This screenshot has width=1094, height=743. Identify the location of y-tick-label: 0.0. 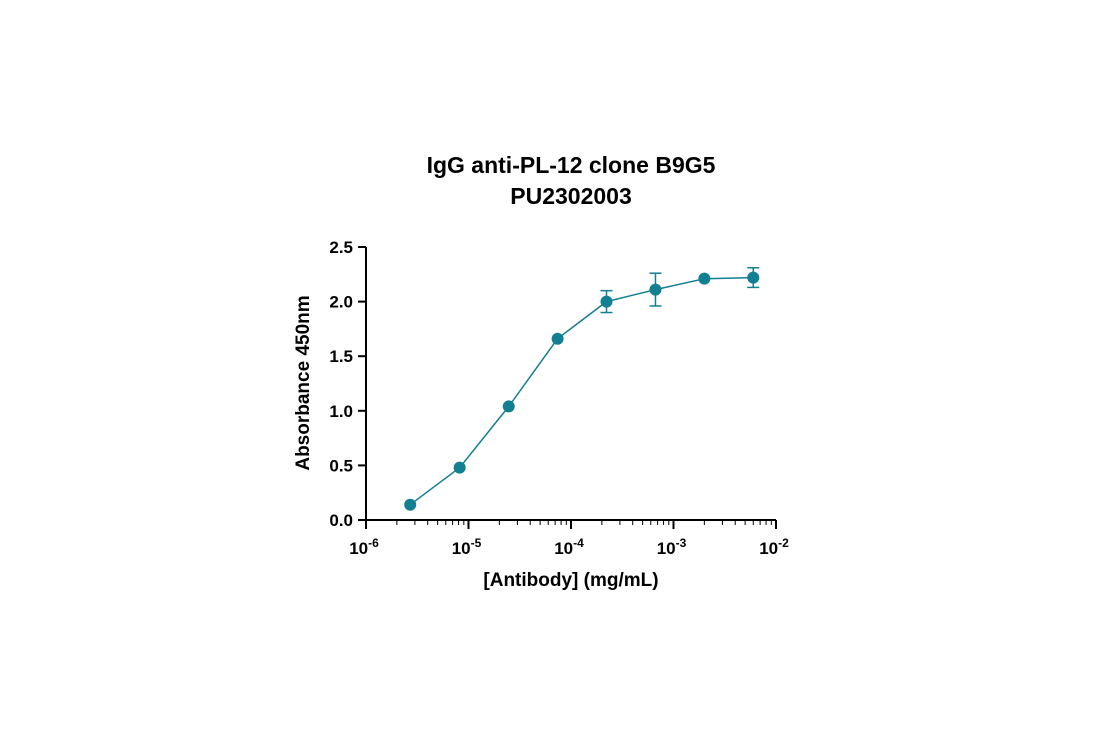
(341, 520).